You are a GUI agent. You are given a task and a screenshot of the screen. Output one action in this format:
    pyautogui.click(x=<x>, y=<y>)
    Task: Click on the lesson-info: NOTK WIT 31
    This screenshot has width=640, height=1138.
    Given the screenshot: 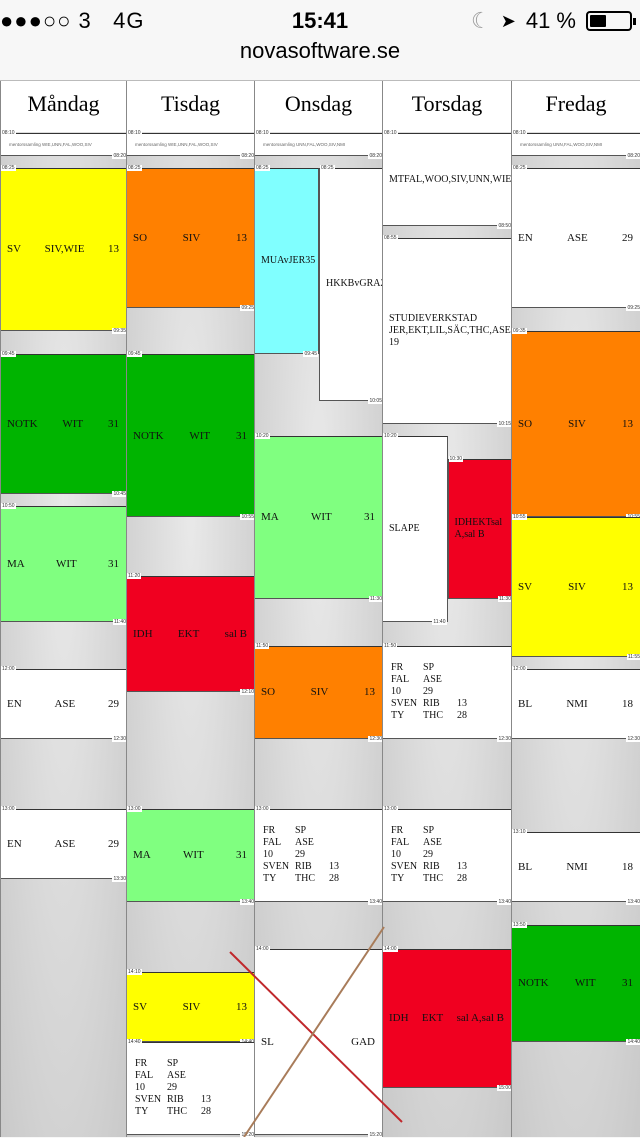 What is the action you would take?
    pyautogui.click(x=575, y=983)
    